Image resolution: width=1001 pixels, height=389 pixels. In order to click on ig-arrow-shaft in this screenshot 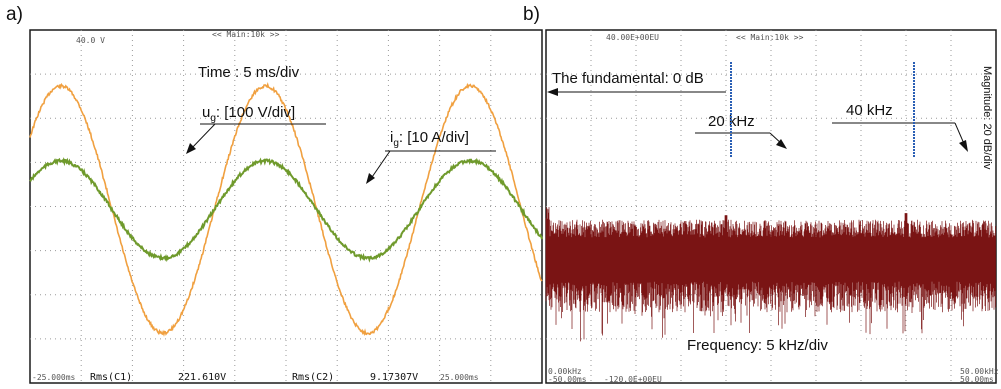, I will do `click(380, 165)`.